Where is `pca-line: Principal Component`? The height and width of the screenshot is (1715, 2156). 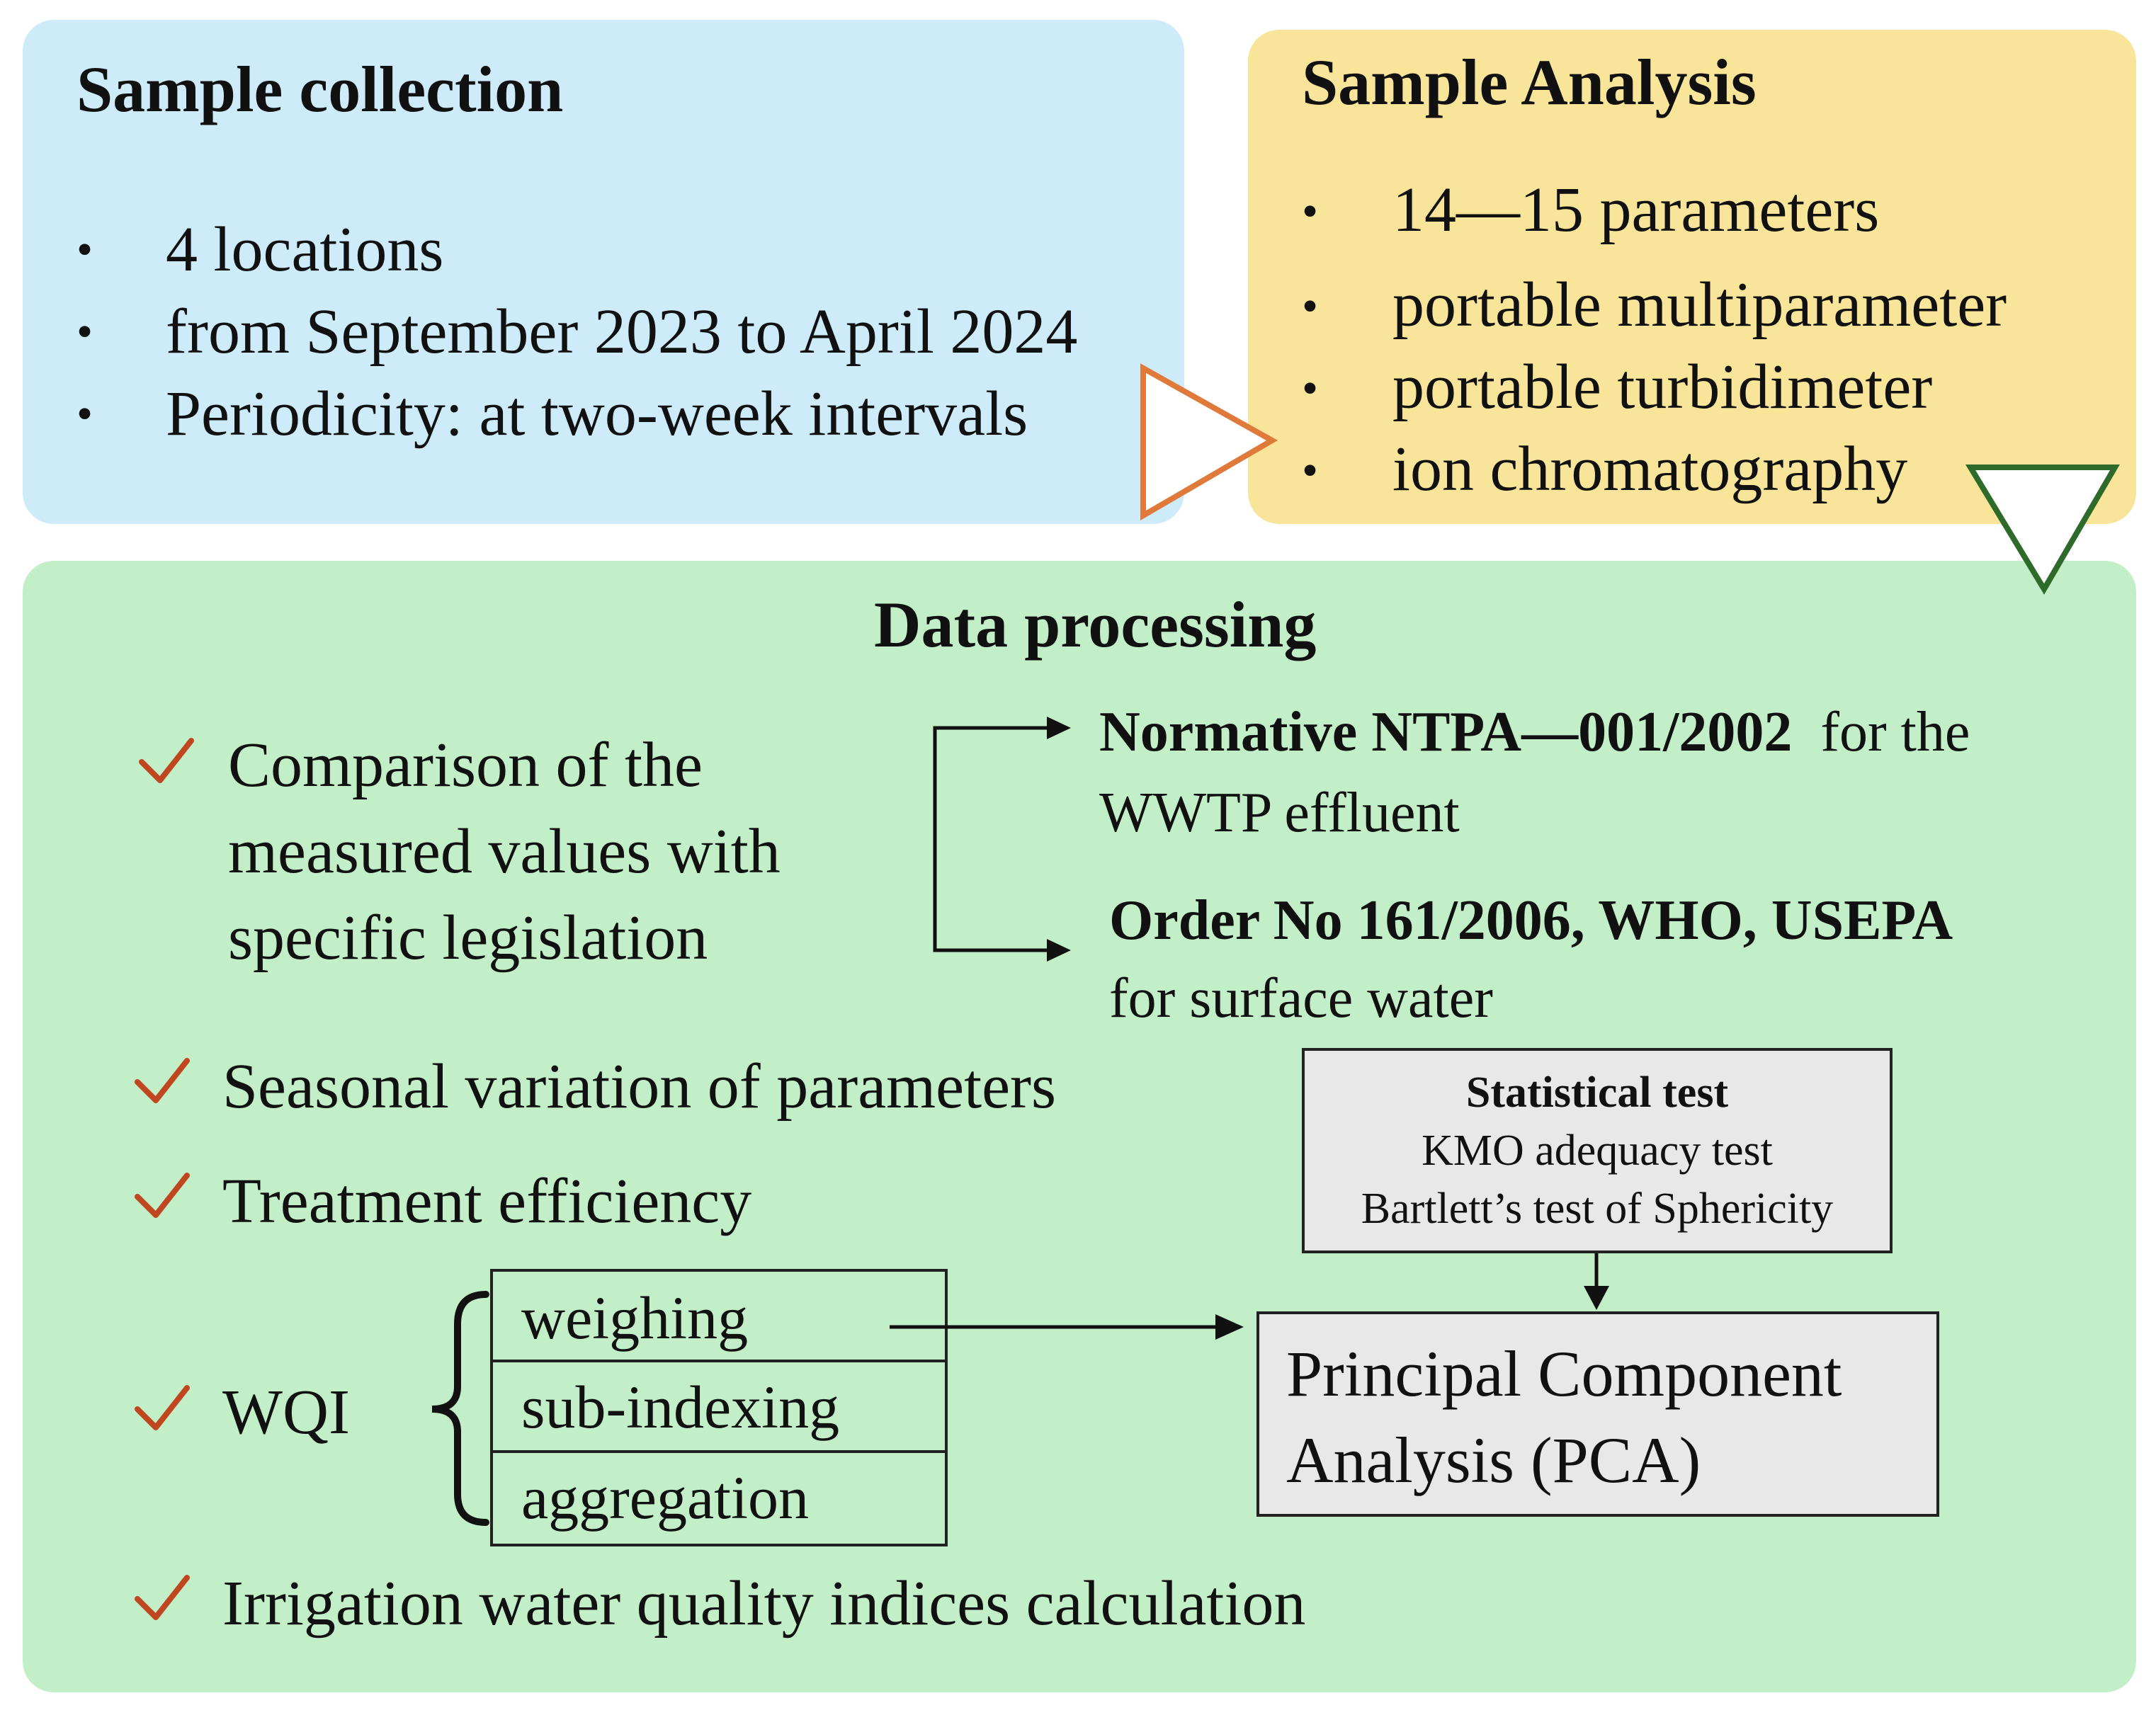
pca-line: Principal Component is located at coordinates (1564, 1374).